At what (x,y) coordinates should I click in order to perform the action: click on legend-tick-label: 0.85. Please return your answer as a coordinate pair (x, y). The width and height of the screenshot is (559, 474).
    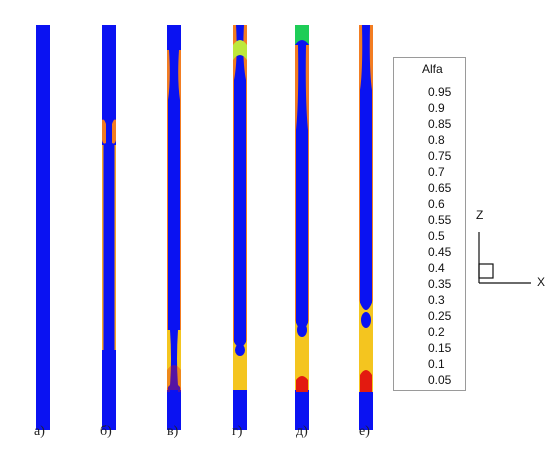
    Looking at the image, I should click on (440, 124).